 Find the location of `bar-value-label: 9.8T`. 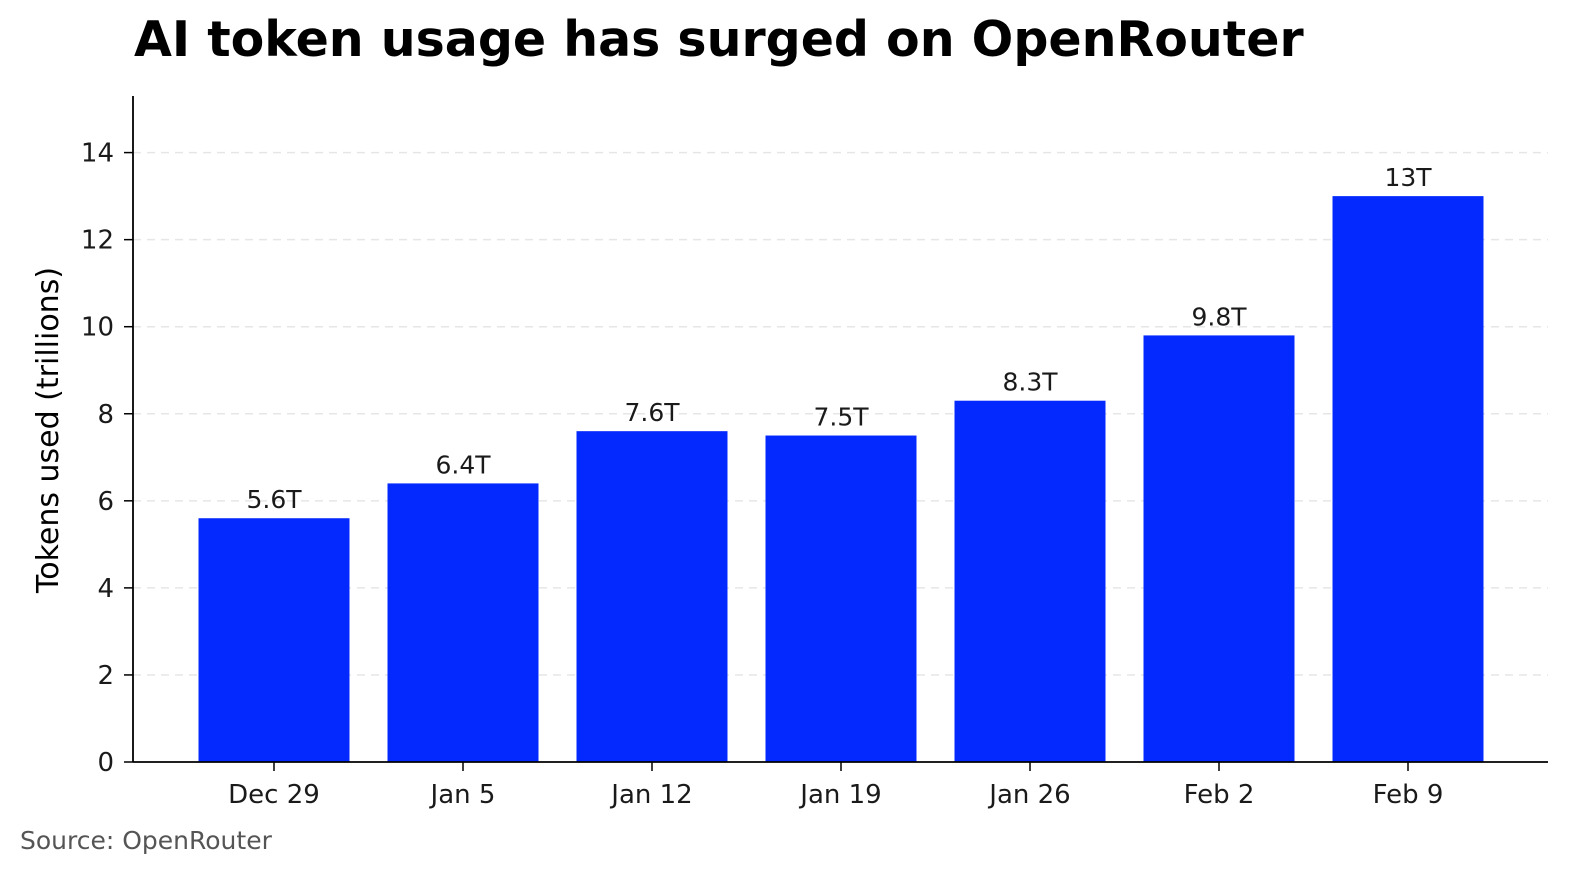

bar-value-label: 9.8T is located at coordinates (1219, 316).